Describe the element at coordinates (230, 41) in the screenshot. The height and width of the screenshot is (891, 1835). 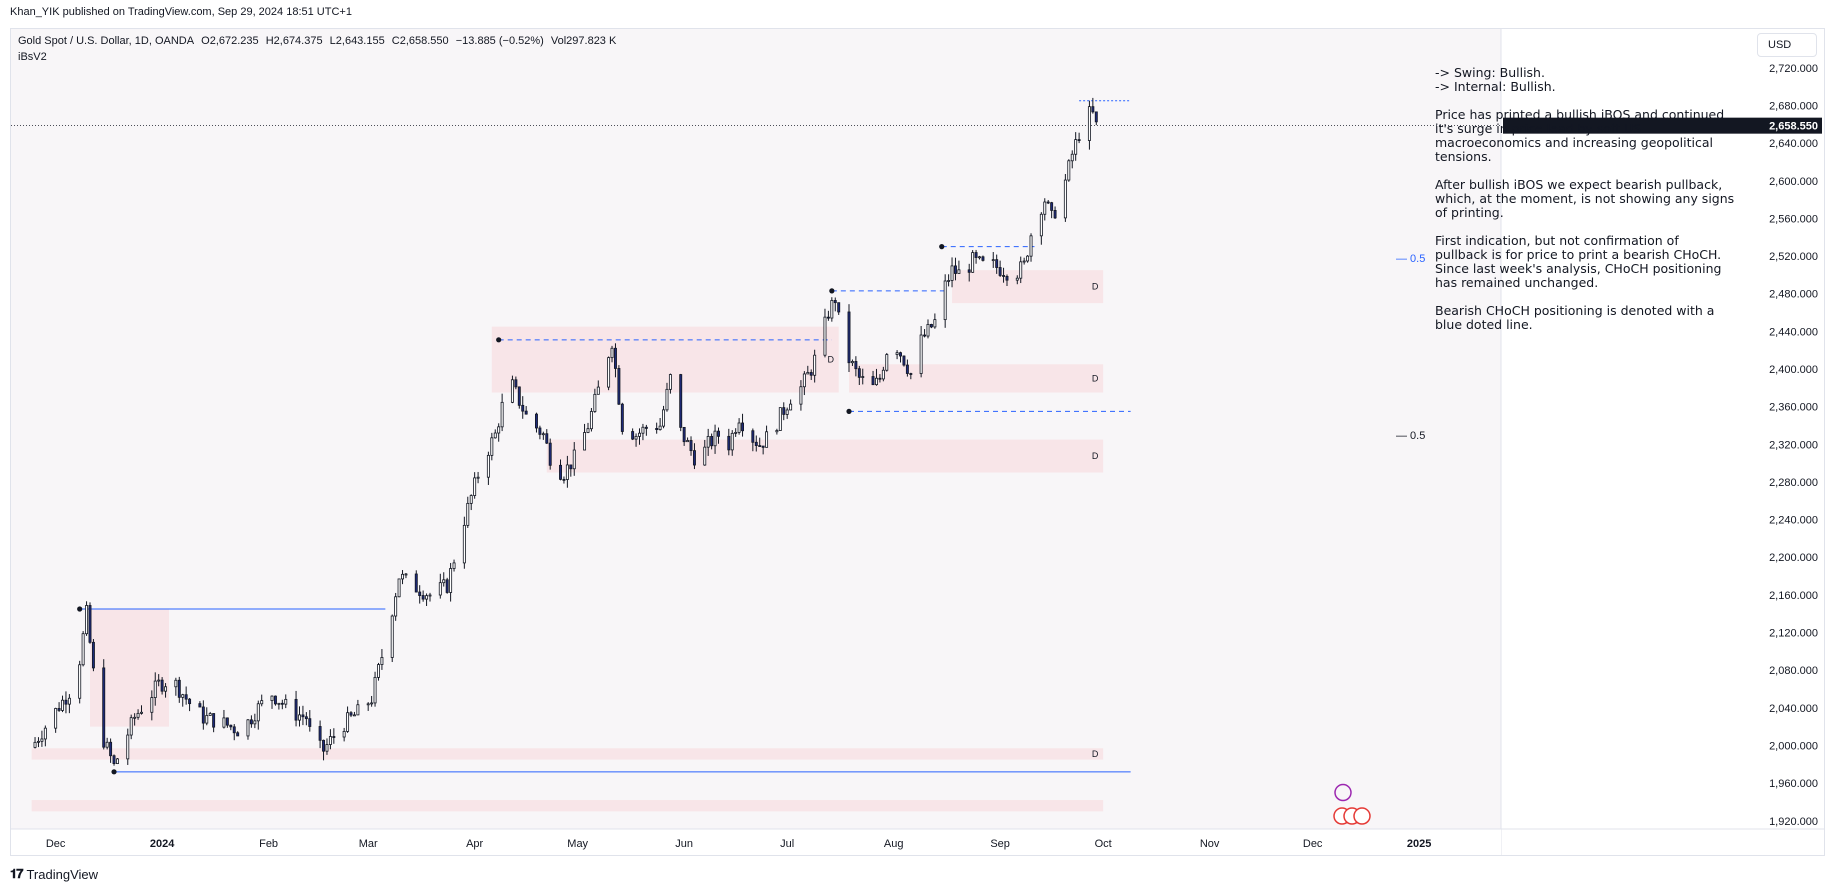
I see `ohlc-open: O2,672.235` at that location.